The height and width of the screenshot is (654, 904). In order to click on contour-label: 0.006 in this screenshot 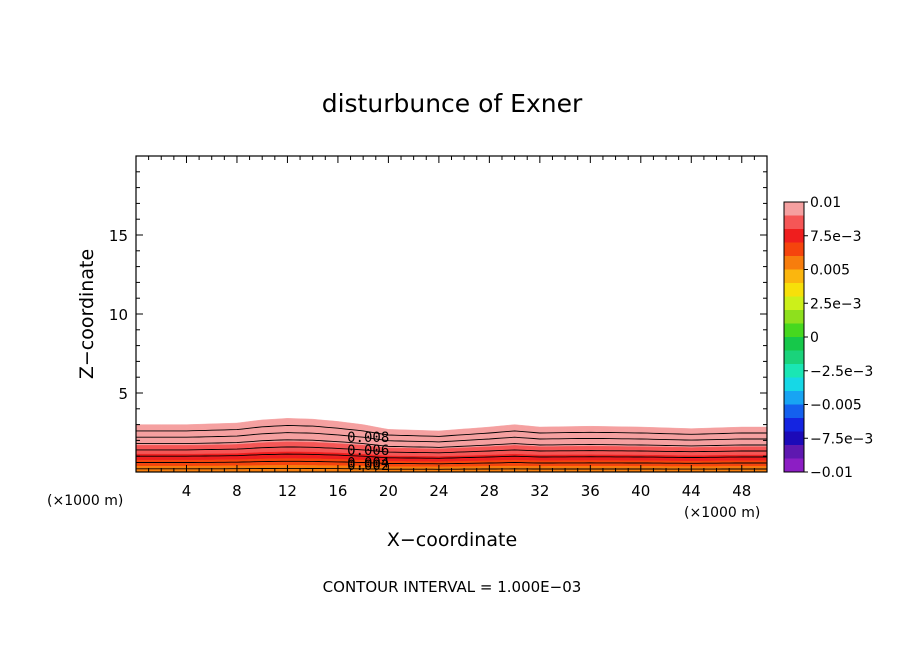, I will do `click(368, 451)`.